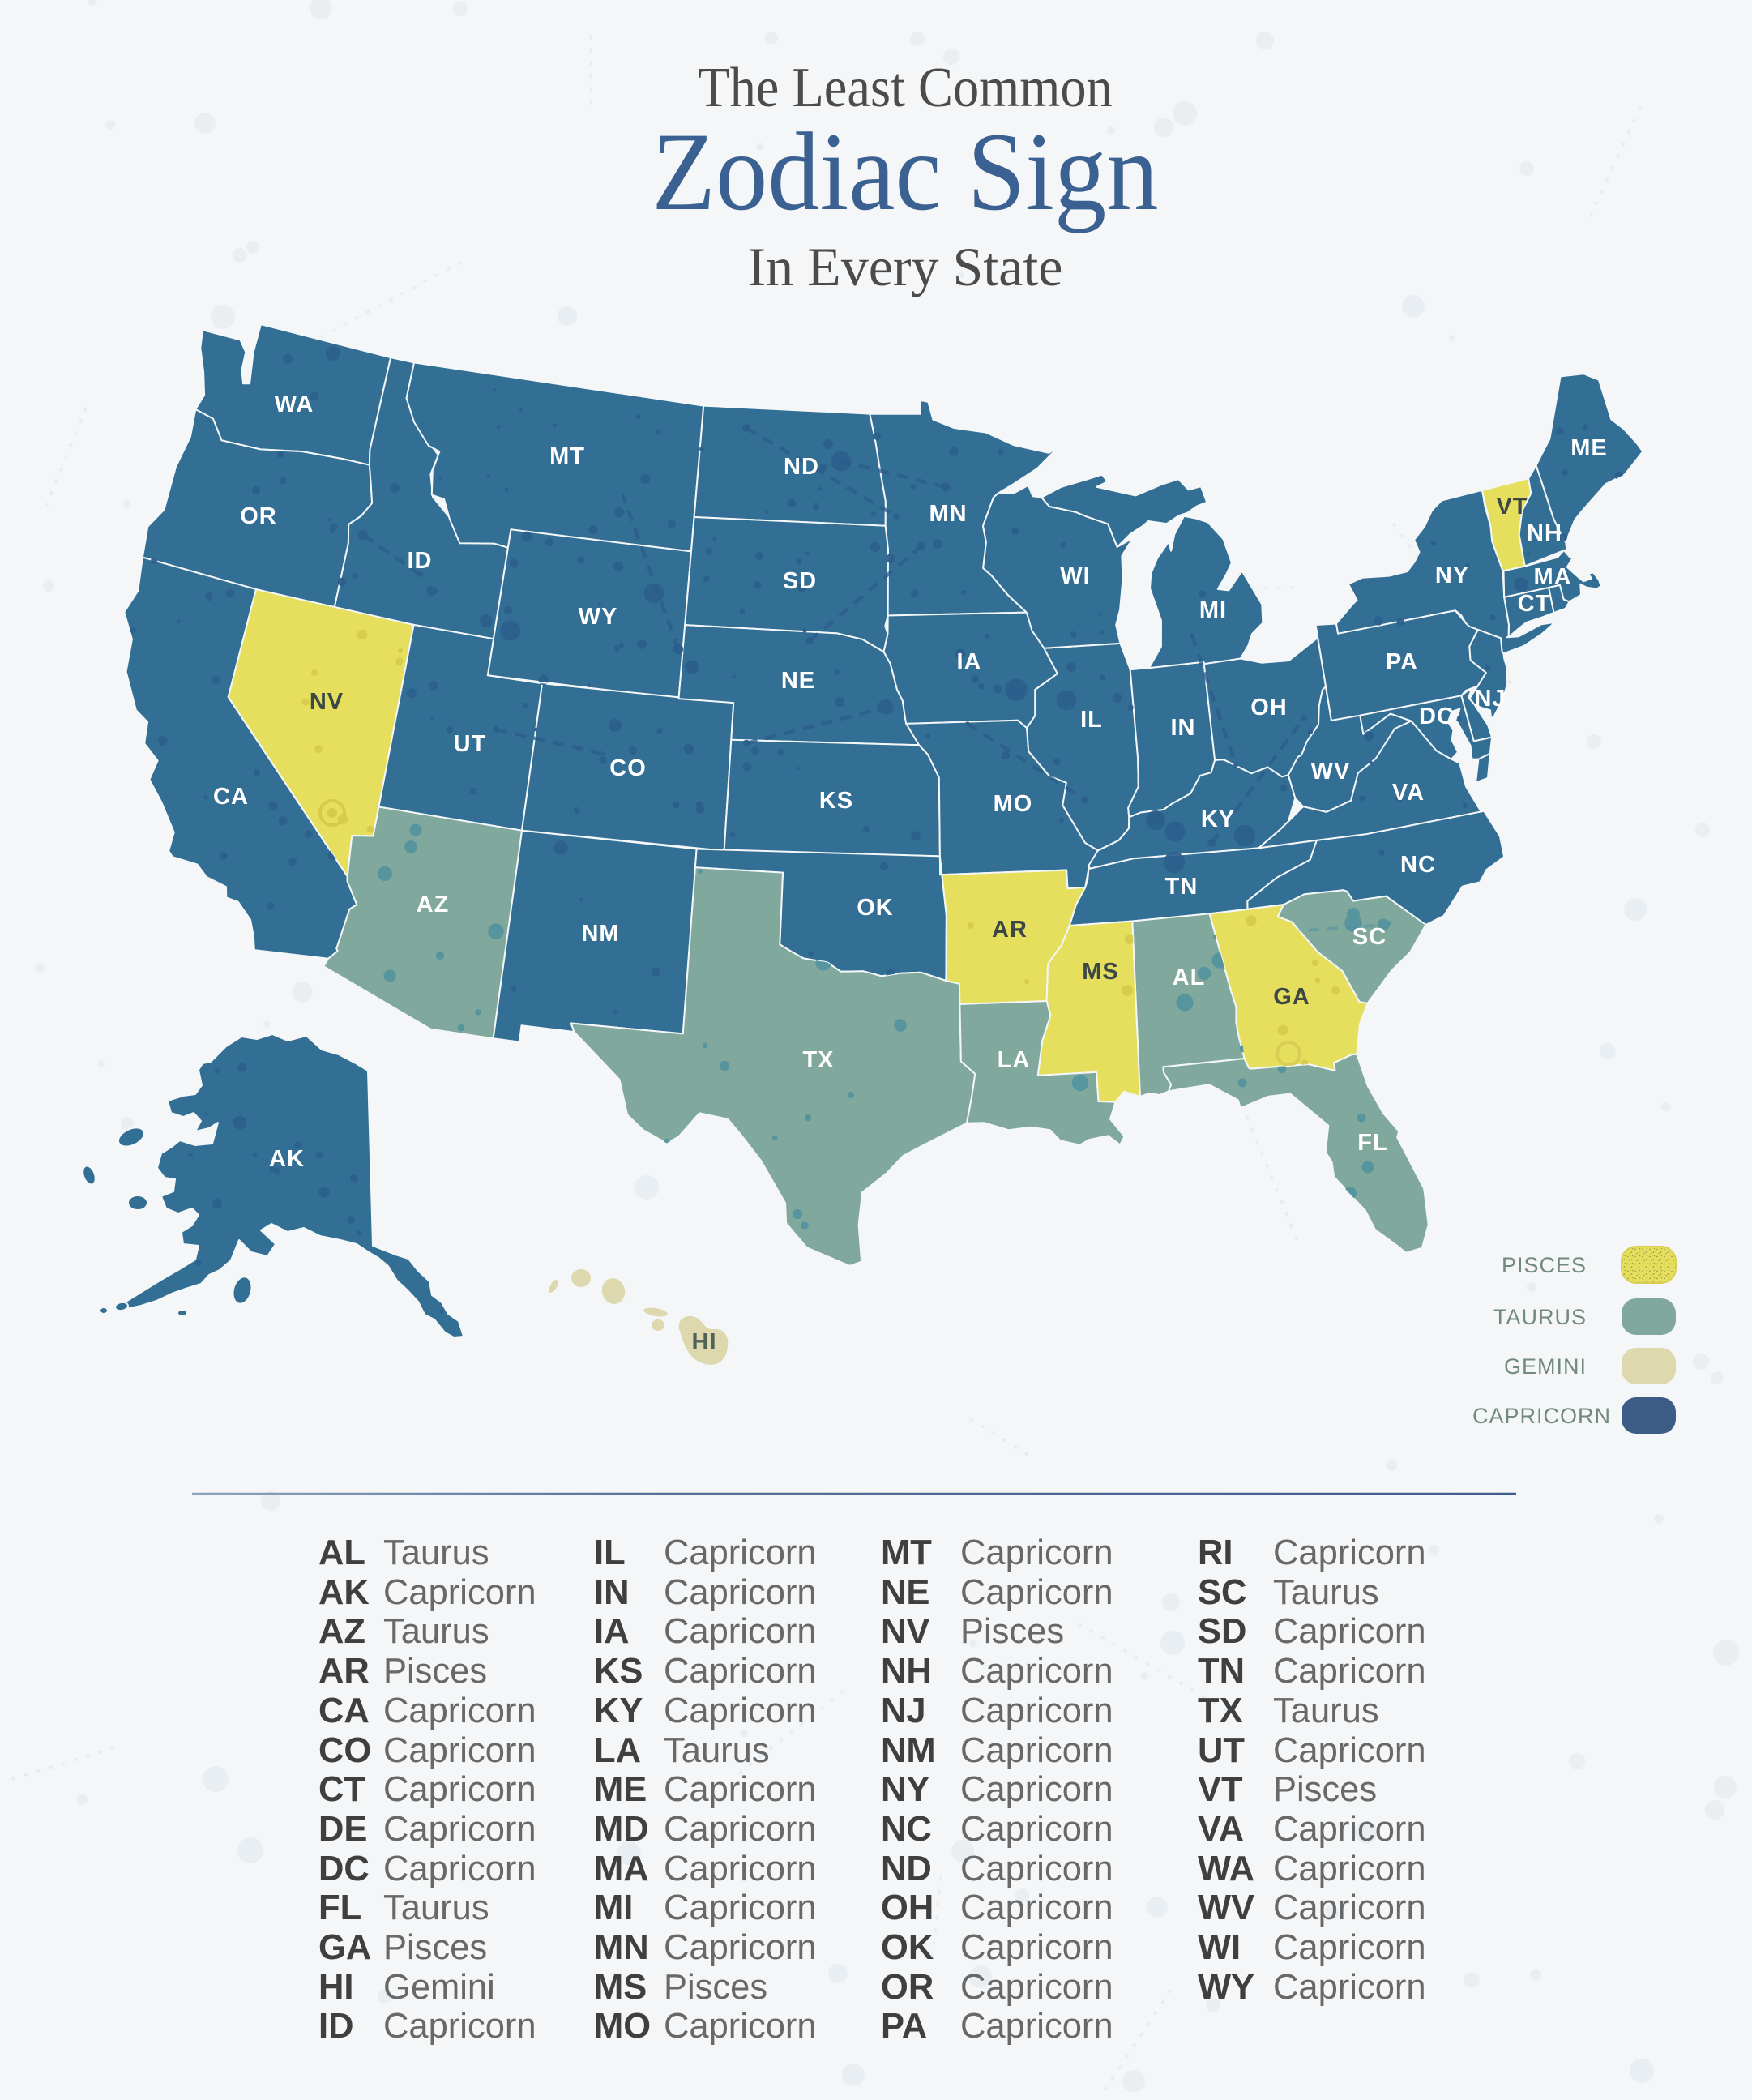 Image resolution: width=1752 pixels, height=2100 pixels. Describe the element at coordinates (1183, 728) in the screenshot. I see `svg-text: IN` at that location.